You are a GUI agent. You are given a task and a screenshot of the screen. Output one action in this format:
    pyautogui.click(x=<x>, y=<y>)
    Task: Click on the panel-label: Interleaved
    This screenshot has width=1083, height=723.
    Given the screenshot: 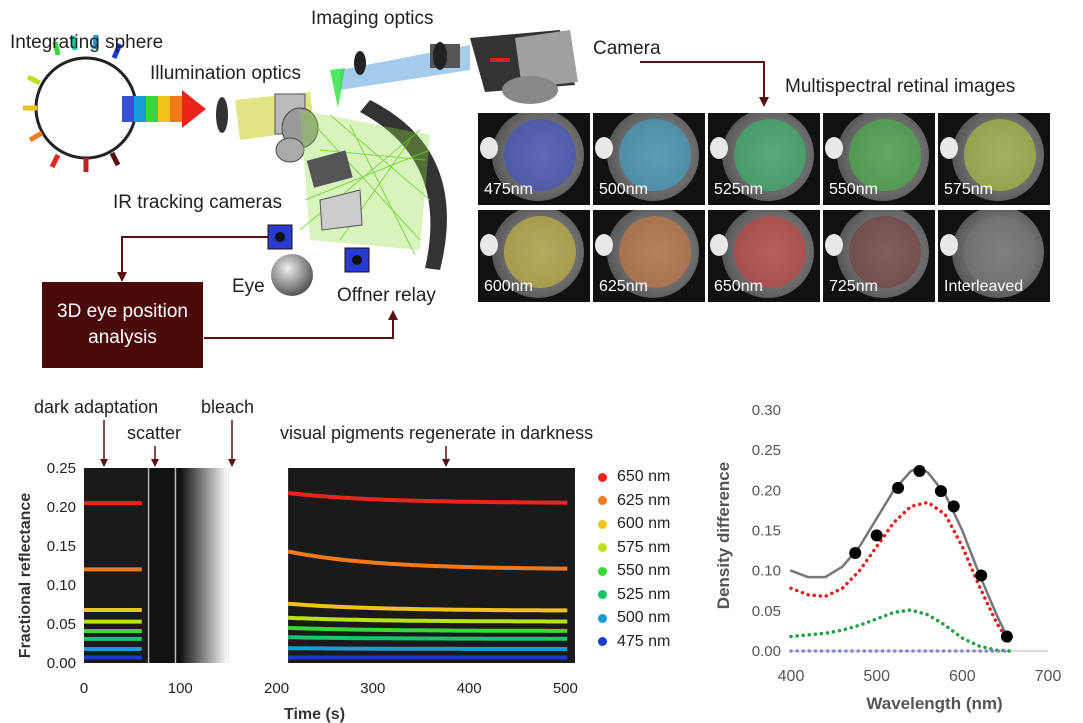 What is the action you would take?
    pyautogui.click(x=984, y=286)
    